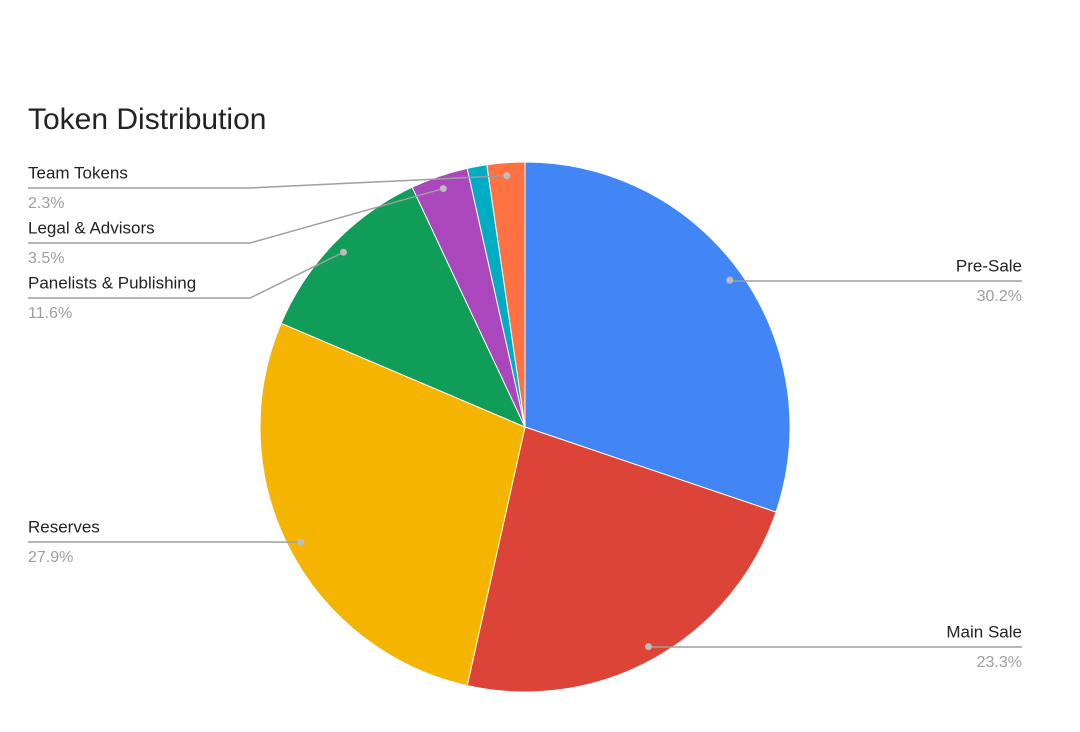  What do you see at coordinates (112, 282) in the screenshot?
I see `slice-label: Panelists & Publishing` at bounding box center [112, 282].